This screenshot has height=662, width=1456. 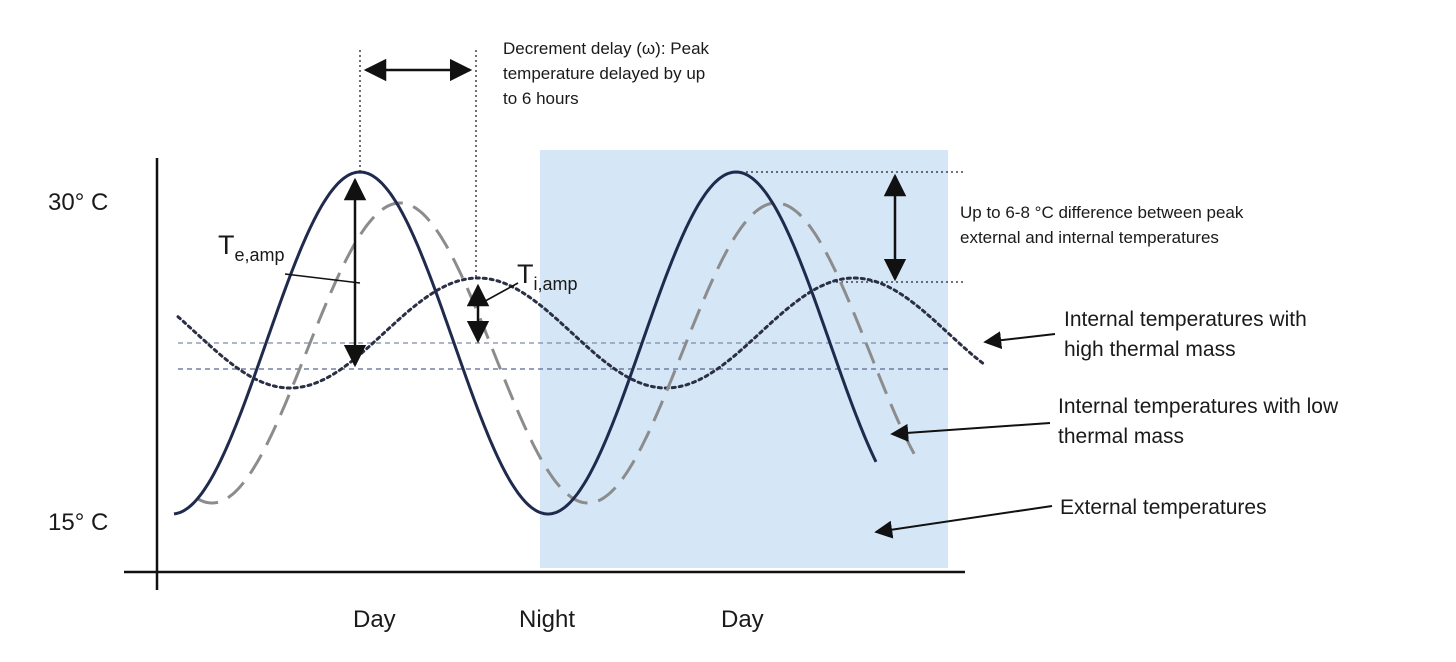 What do you see at coordinates (322, 278) in the screenshot?
I see `te-amp-leader` at bounding box center [322, 278].